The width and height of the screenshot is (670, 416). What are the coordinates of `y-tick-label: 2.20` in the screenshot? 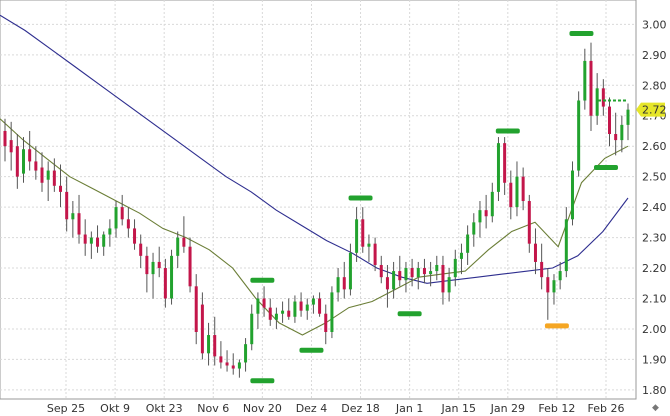 It's located at (654, 268).